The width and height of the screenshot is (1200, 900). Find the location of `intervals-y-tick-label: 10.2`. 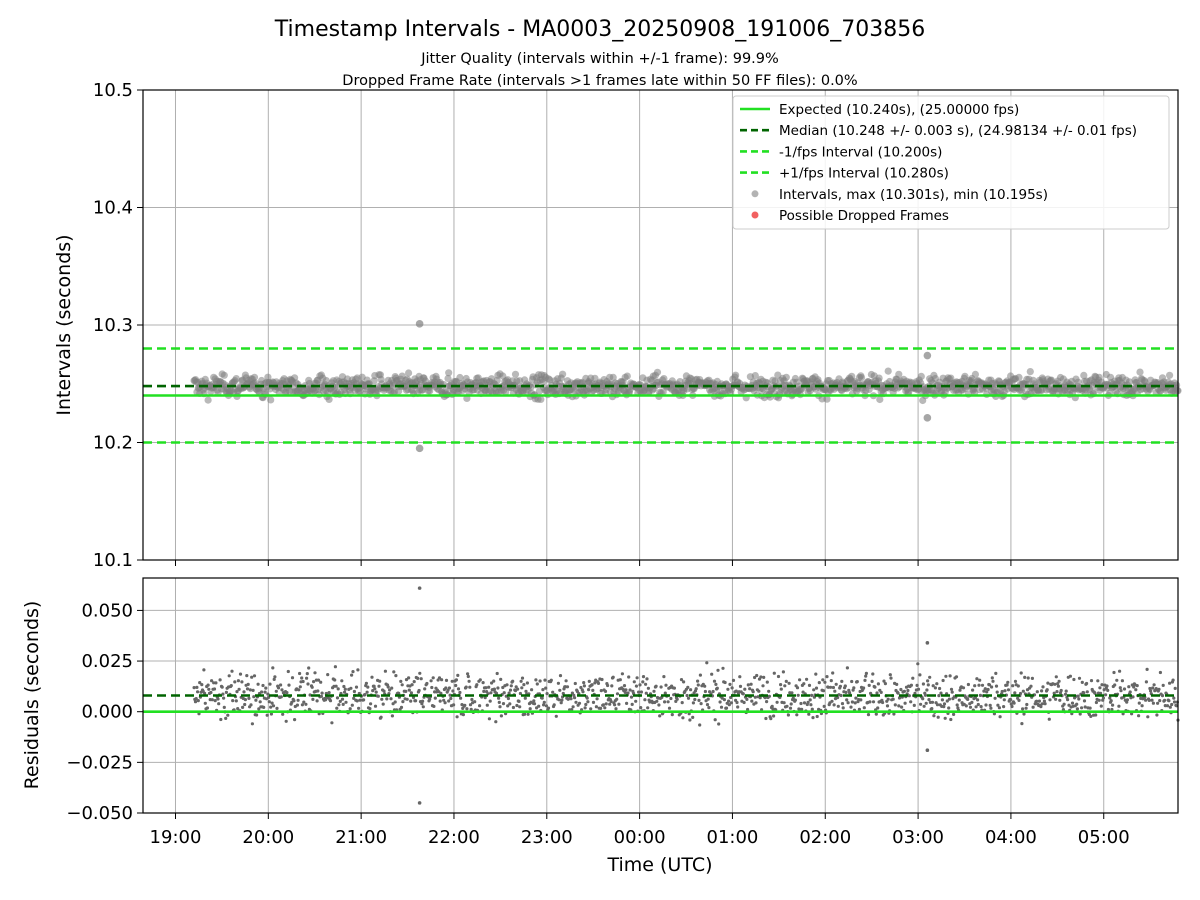

intervals-y-tick-label: 10.2 is located at coordinates (113, 443).